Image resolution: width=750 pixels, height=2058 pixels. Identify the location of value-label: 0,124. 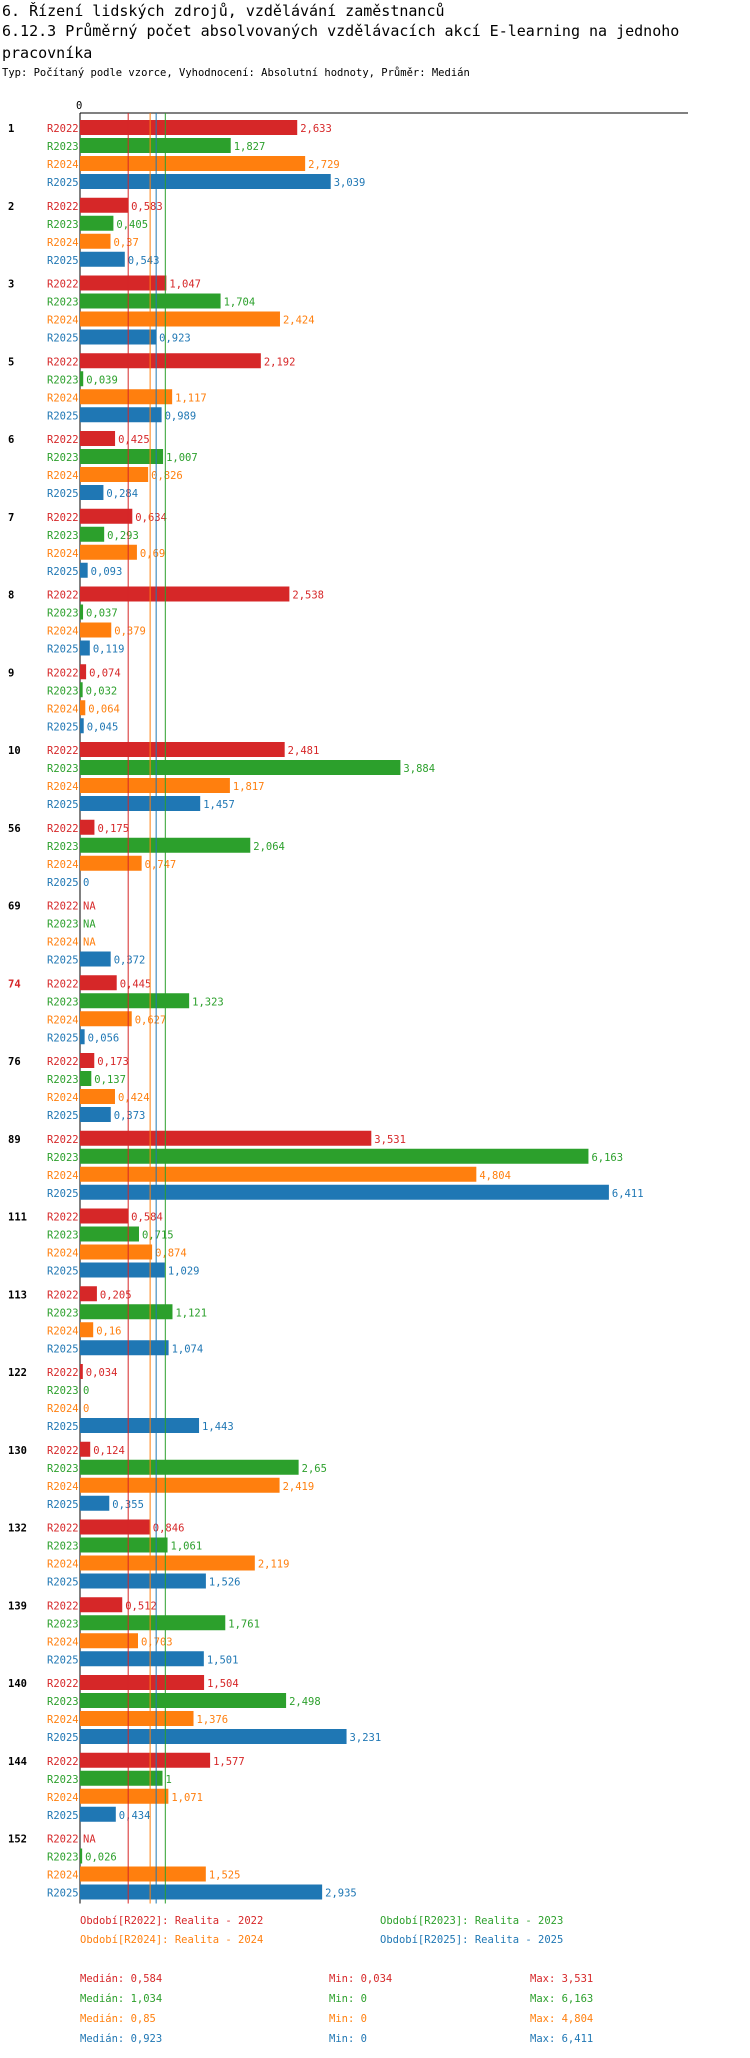
(109, 1451).